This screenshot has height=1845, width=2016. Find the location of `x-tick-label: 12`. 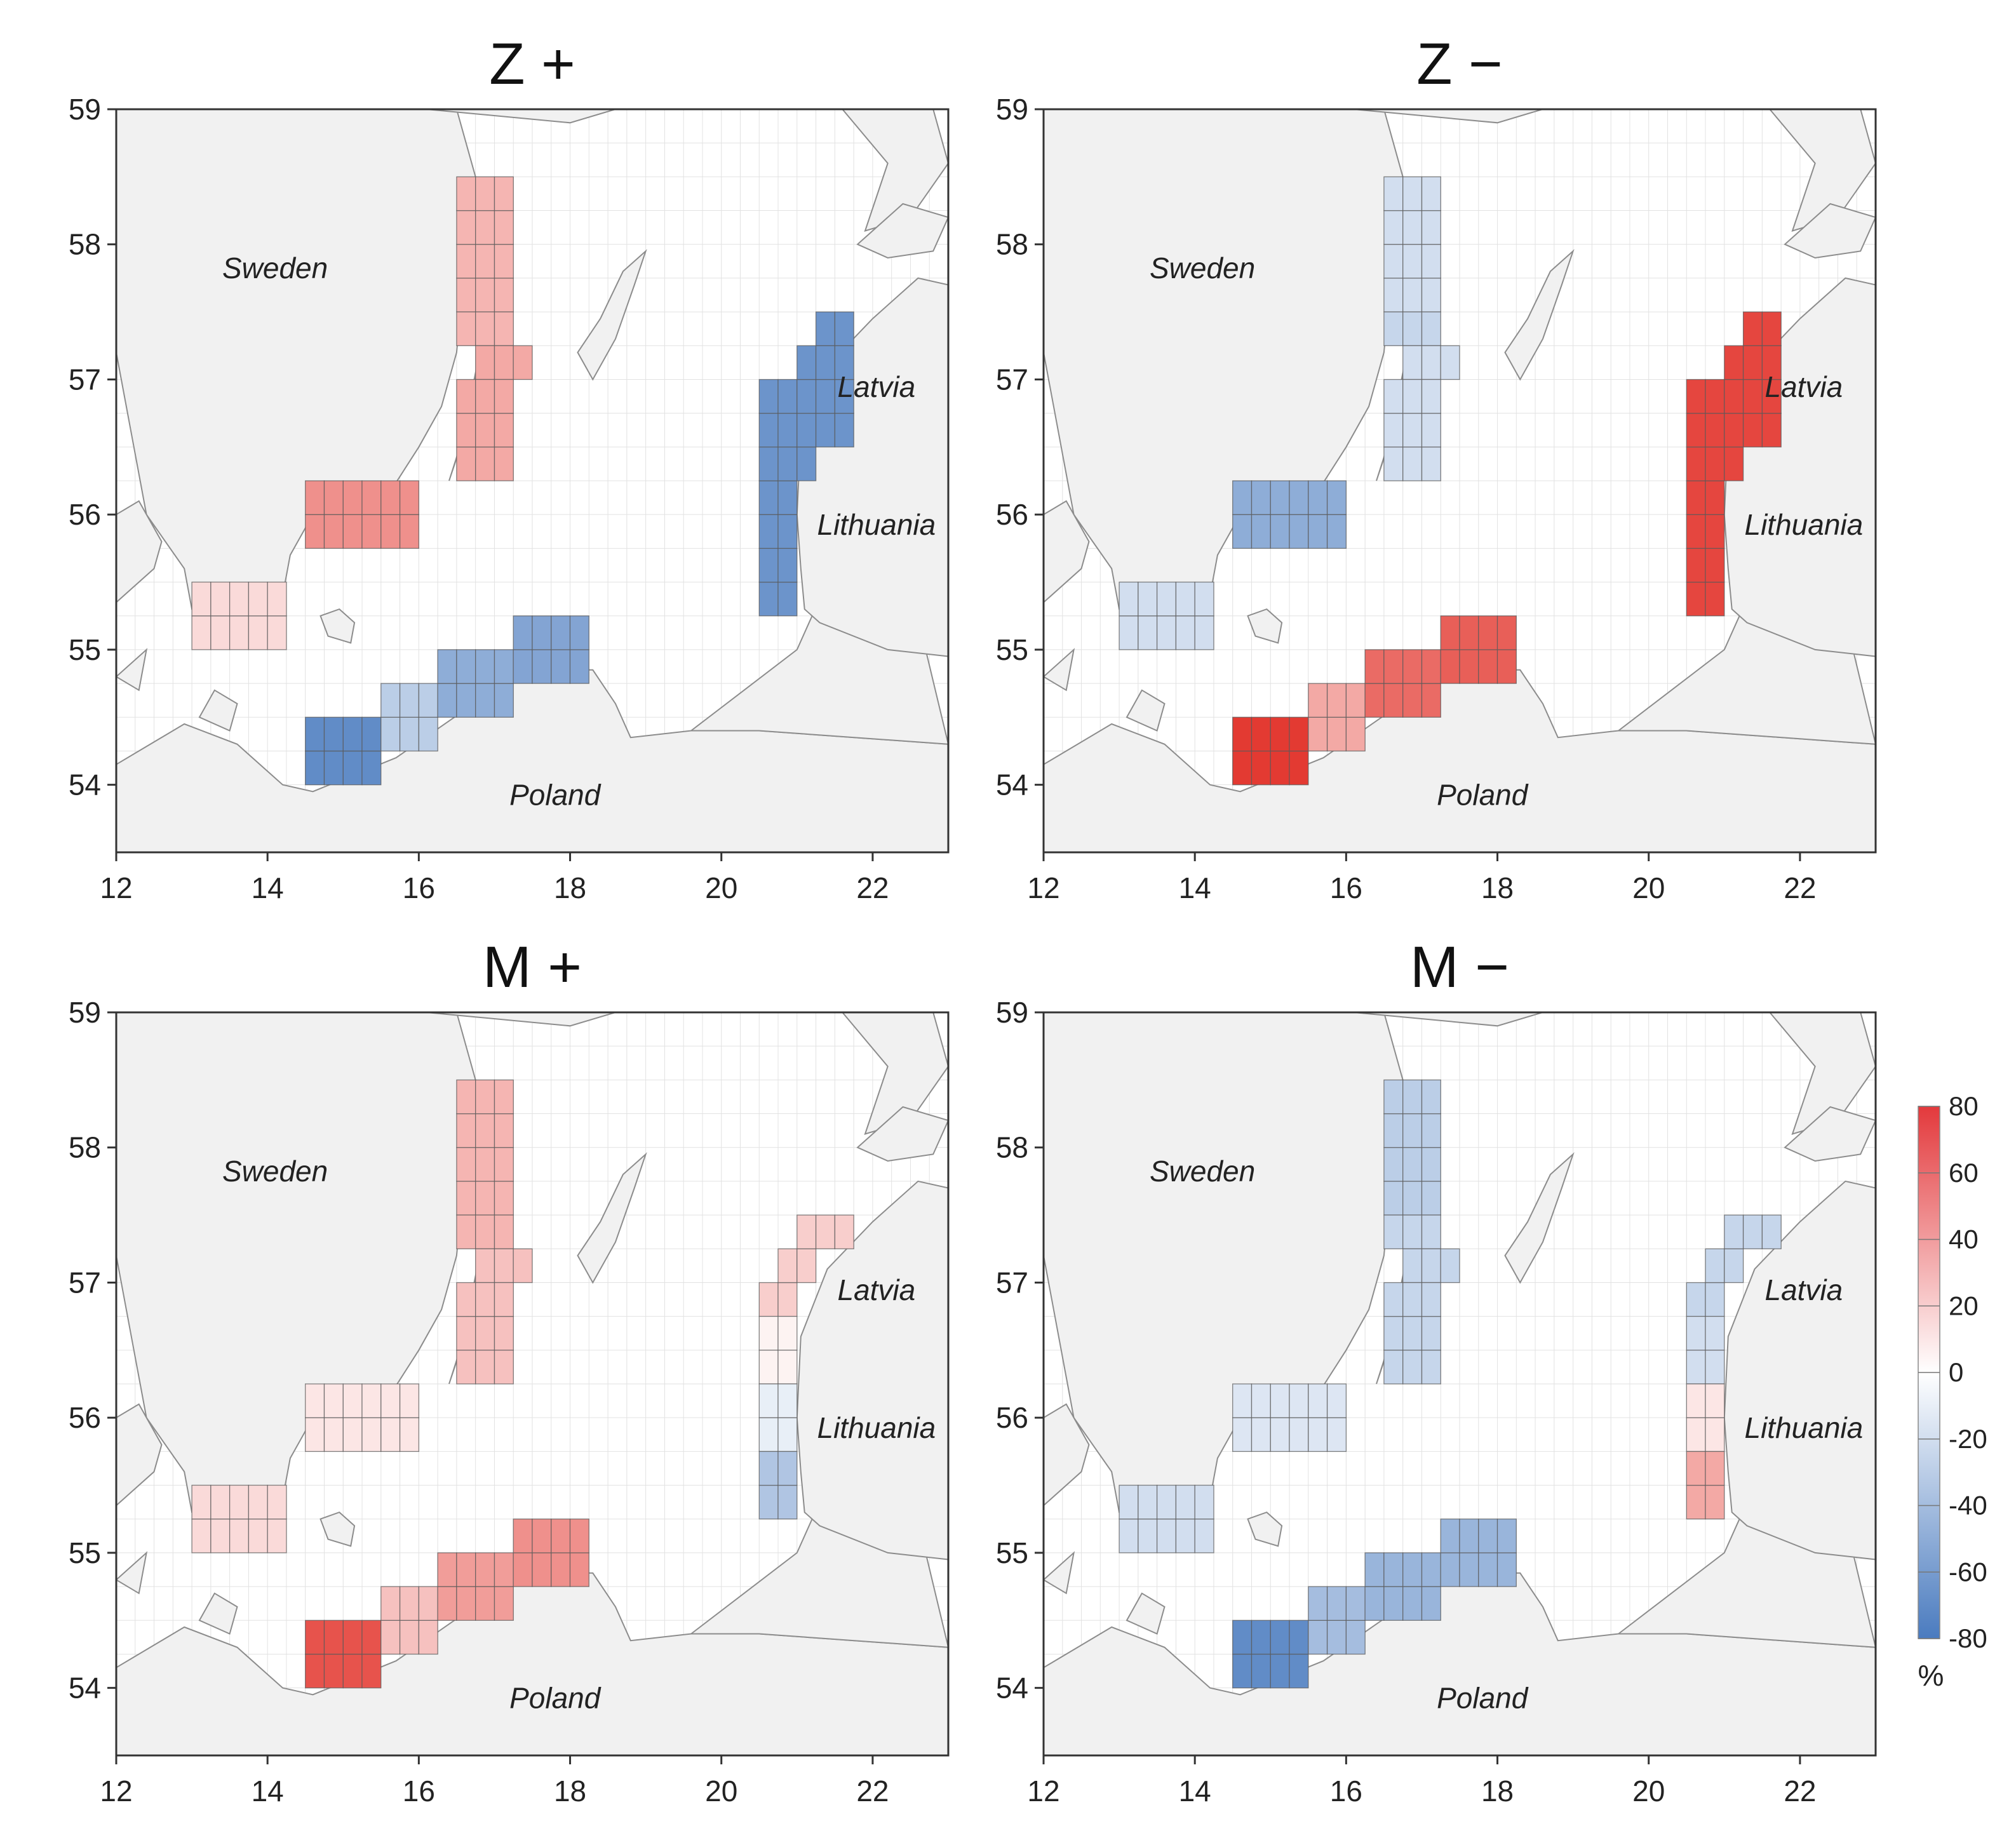

x-tick-label: 12 is located at coordinates (1043, 887).